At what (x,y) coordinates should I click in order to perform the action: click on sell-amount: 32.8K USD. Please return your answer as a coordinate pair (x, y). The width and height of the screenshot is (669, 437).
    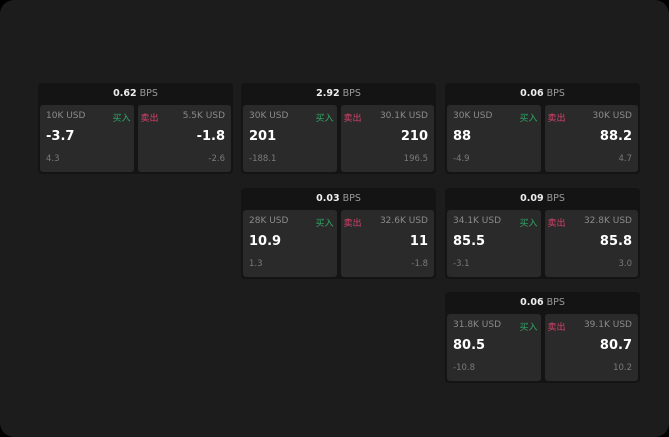
    Looking at the image, I should click on (607, 221).